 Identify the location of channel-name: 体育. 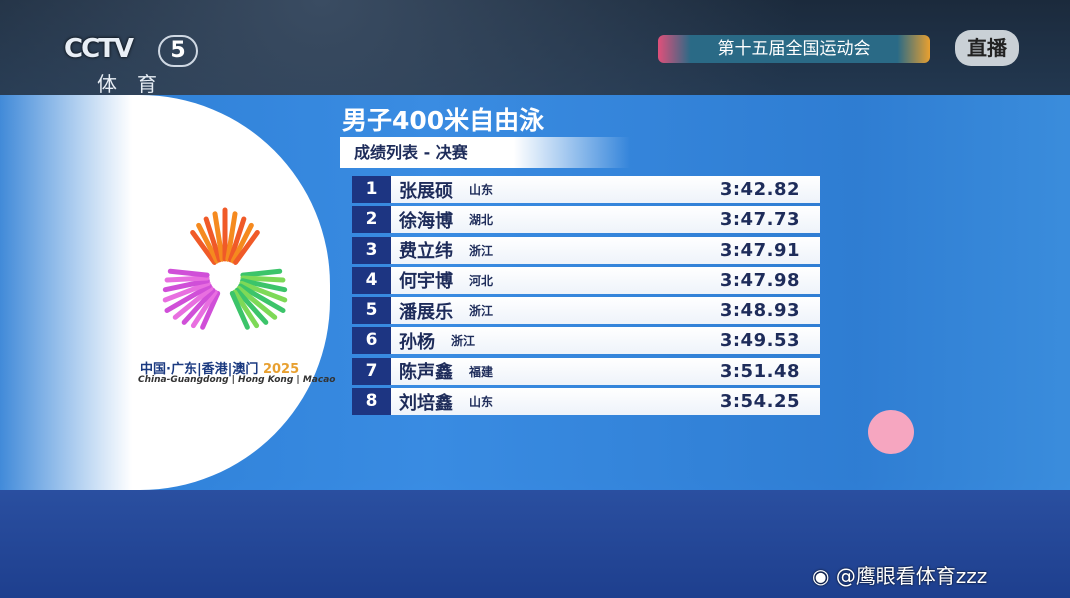
(137, 84).